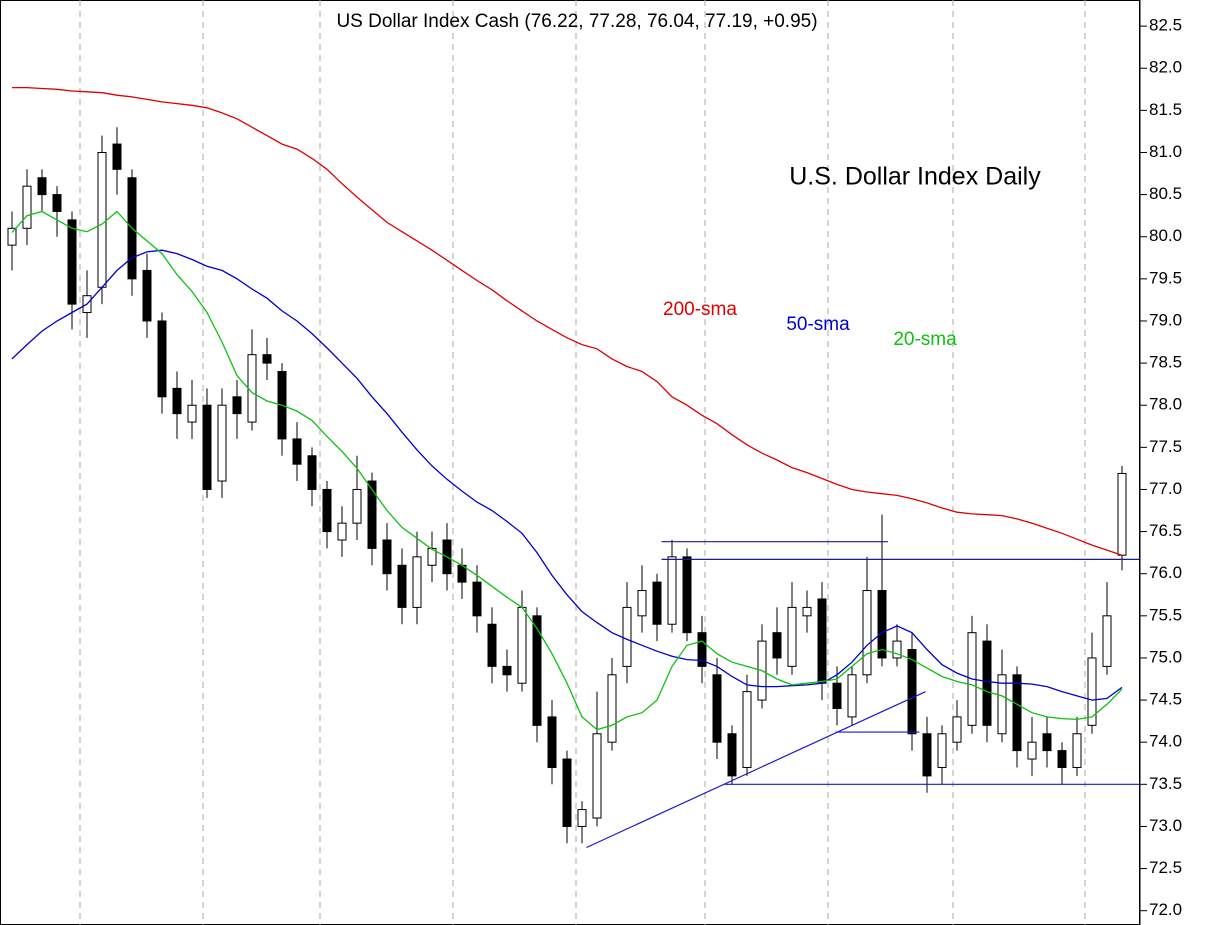 This screenshot has height=925, width=1209. Describe the element at coordinates (1165, 783) in the screenshot. I see `y-tick-label: 73.5` at that location.